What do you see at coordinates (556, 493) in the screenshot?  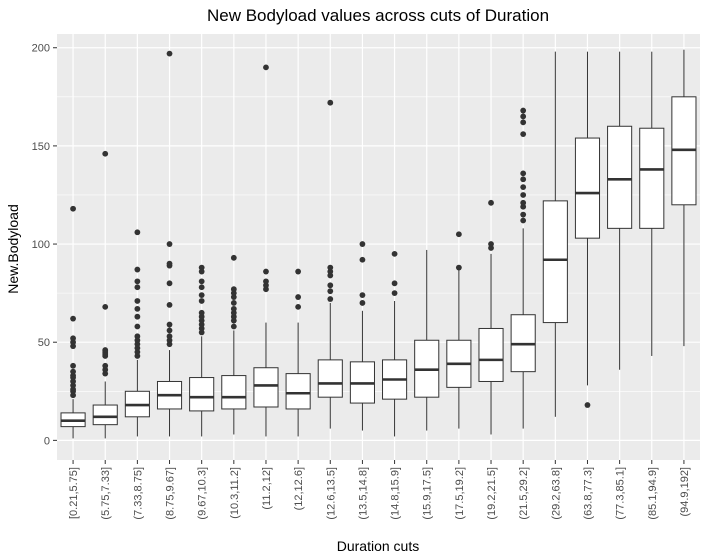 I see `x-tick-label: (29.2,63.8]` at bounding box center [556, 493].